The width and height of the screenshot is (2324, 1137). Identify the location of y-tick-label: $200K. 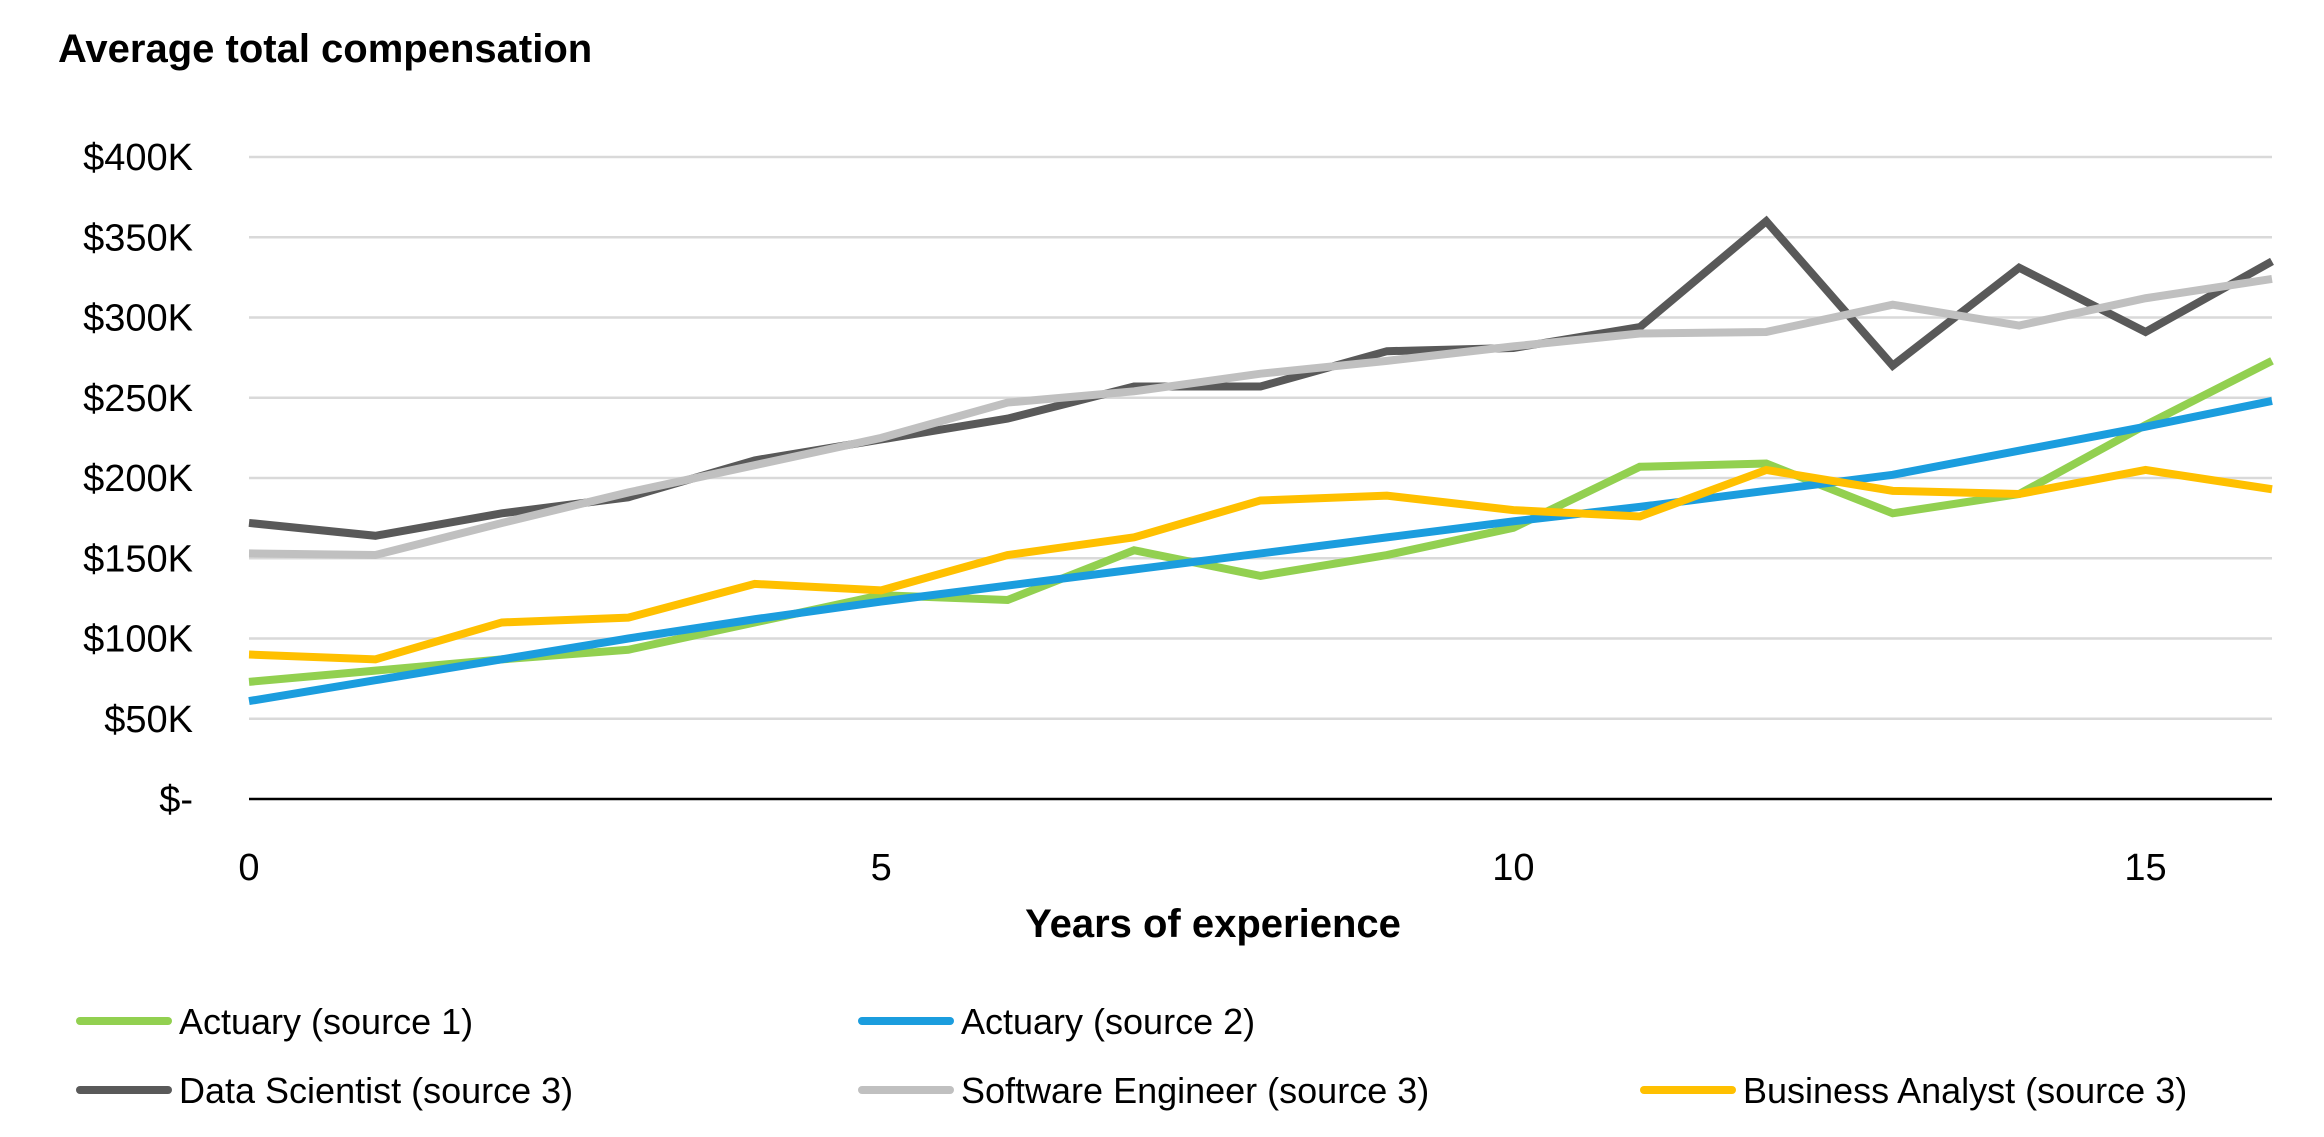
(138, 479).